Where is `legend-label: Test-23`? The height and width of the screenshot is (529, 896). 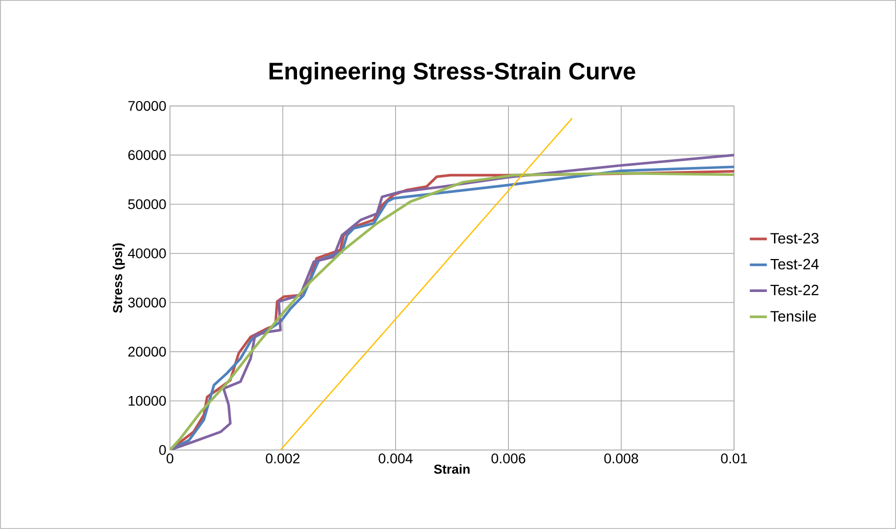
legend-label: Test-23 is located at coordinates (794, 238).